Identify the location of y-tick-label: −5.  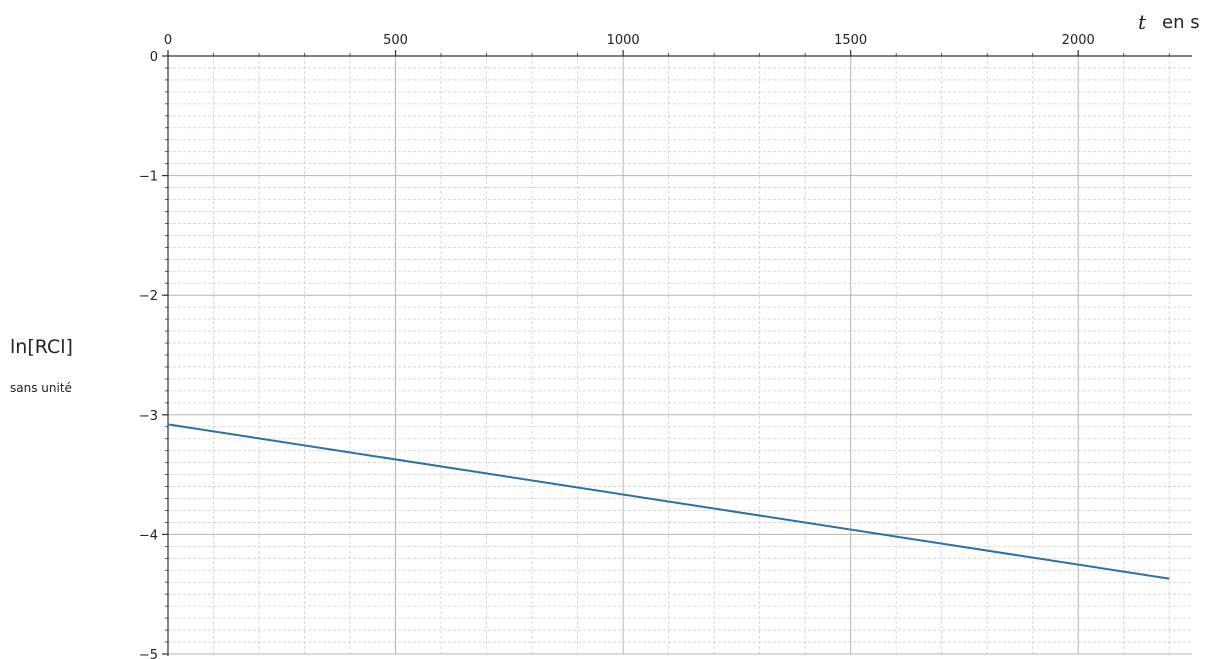
(148, 653).